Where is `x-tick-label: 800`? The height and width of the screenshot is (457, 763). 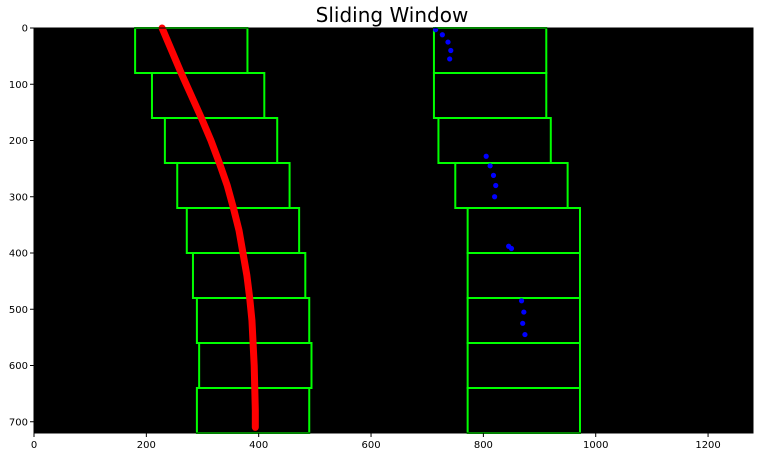
x-tick-label: 800 is located at coordinates (483, 445).